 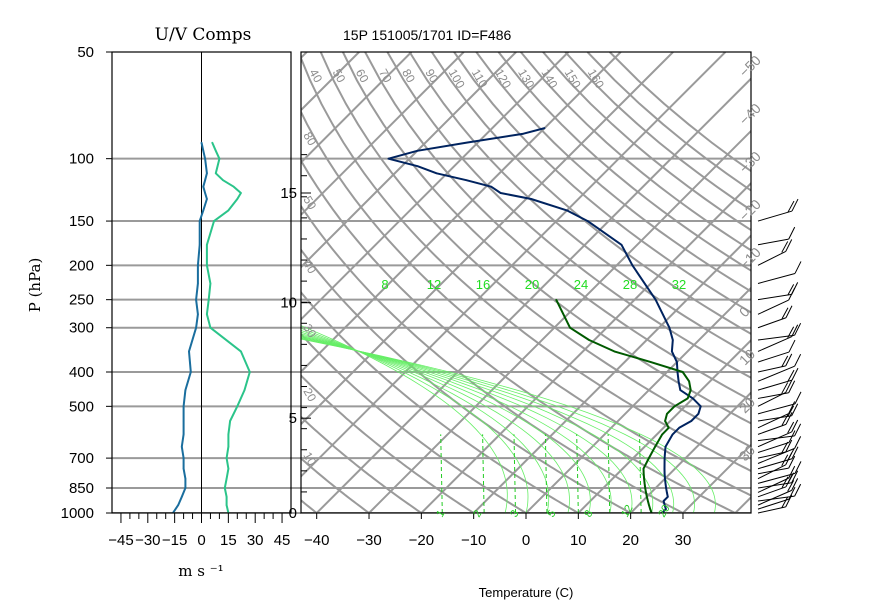 What do you see at coordinates (581, 284) in the screenshot?
I see `mixing-ratio-label: 24` at bounding box center [581, 284].